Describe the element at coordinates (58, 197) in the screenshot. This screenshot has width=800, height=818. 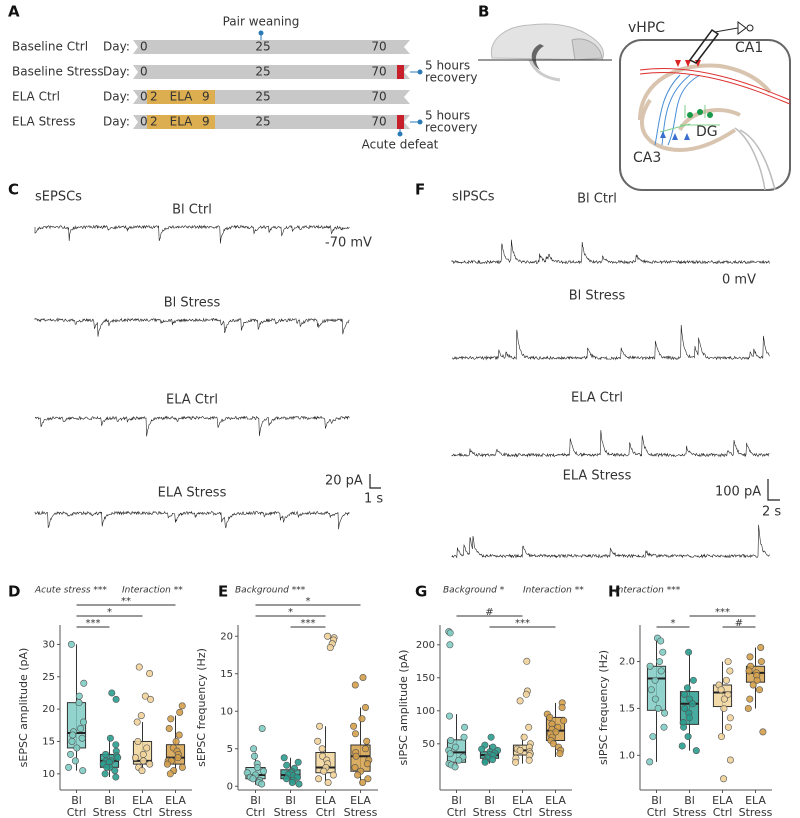
I see `panel-title: sEPSCs` at that location.